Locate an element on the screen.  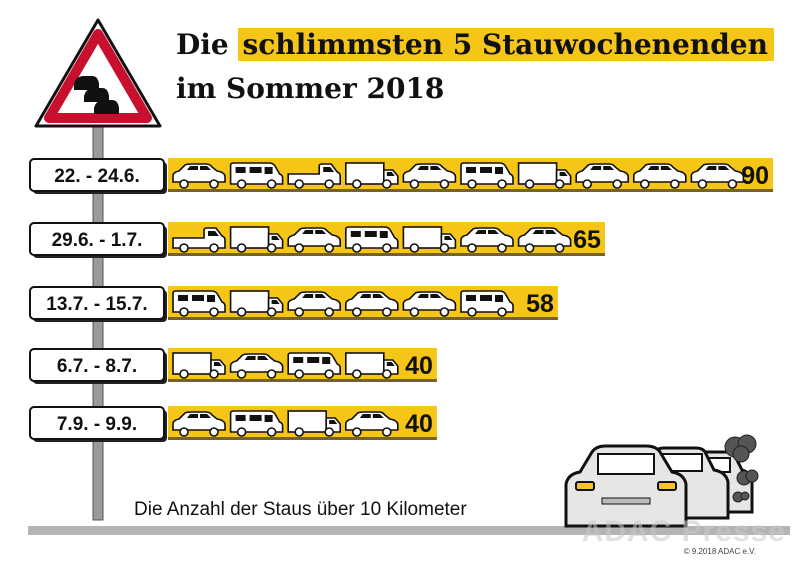
ground-line is located at coordinates (409, 530).